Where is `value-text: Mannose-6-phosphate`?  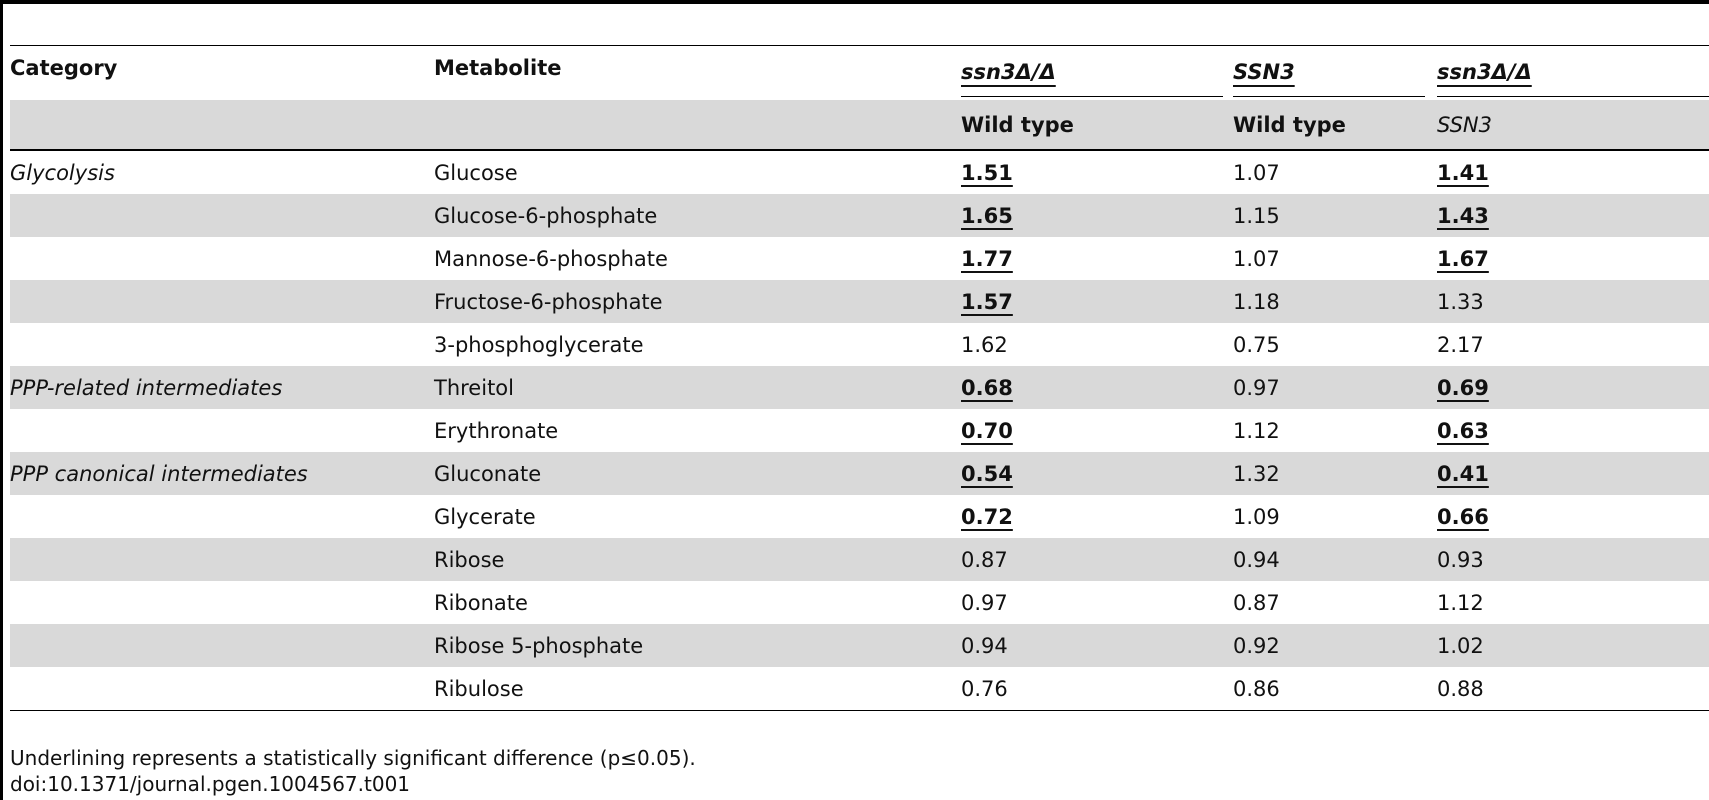 value-text: Mannose-6-phosphate is located at coordinates (551, 258).